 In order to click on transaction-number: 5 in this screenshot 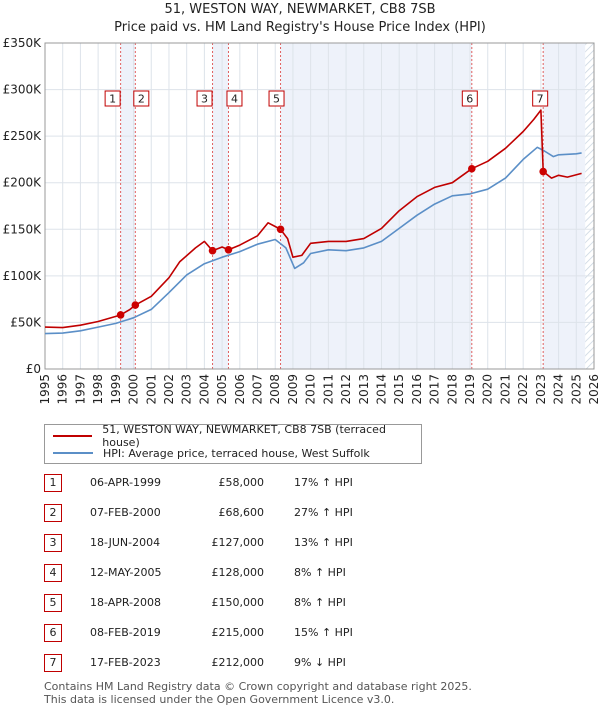, I will do `click(53, 603)`.